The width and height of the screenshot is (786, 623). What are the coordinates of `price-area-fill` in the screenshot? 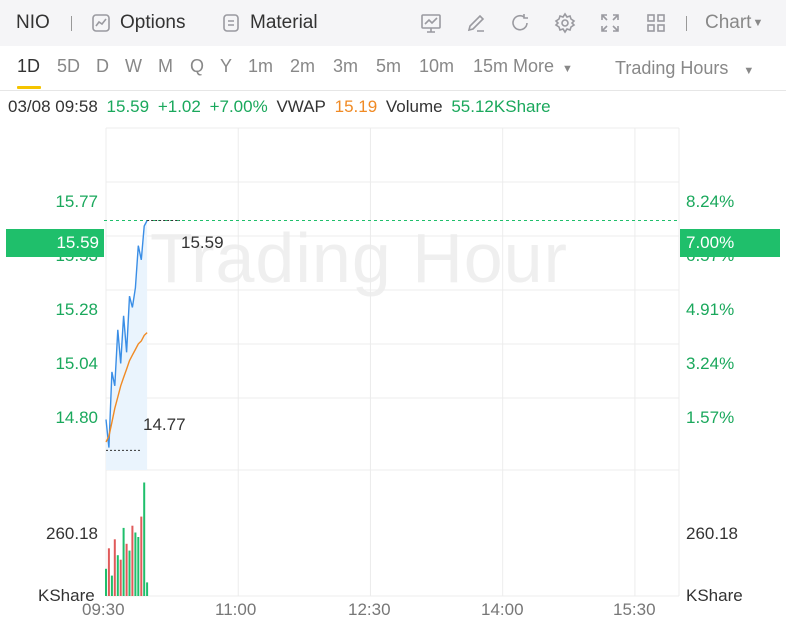 It's located at (127, 345).